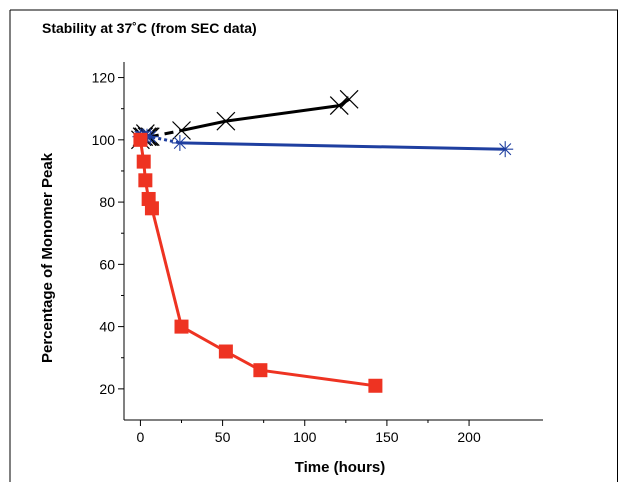 The width and height of the screenshot is (623, 487). What do you see at coordinates (107, 202) in the screenshot?
I see `y-tick-label: 80` at bounding box center [107, 202].